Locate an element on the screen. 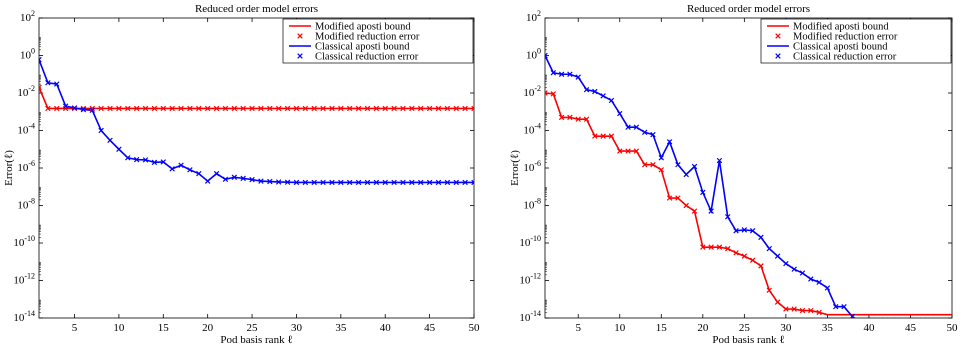 The height and width of the screenshot is (347, 964). chart-2-x-axis-label: Pod basis rank ℓ is located at coordinates (748, 340).